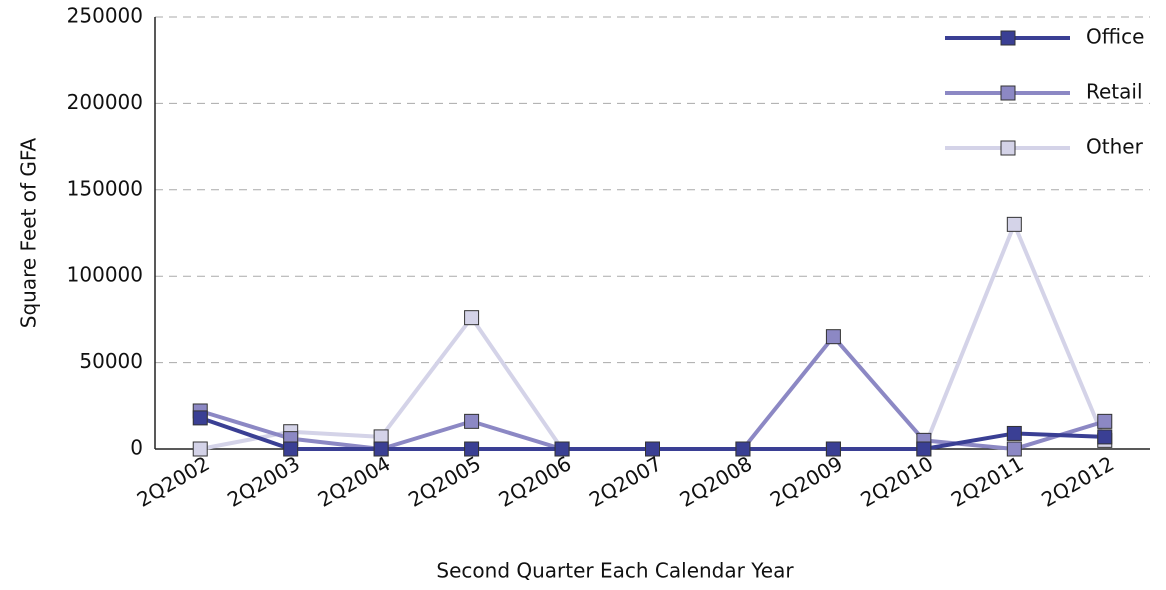 The width and height of the screenshot is (1166, 590). I want to click on x-tick-label: 2Q2009, so click(806, 481).